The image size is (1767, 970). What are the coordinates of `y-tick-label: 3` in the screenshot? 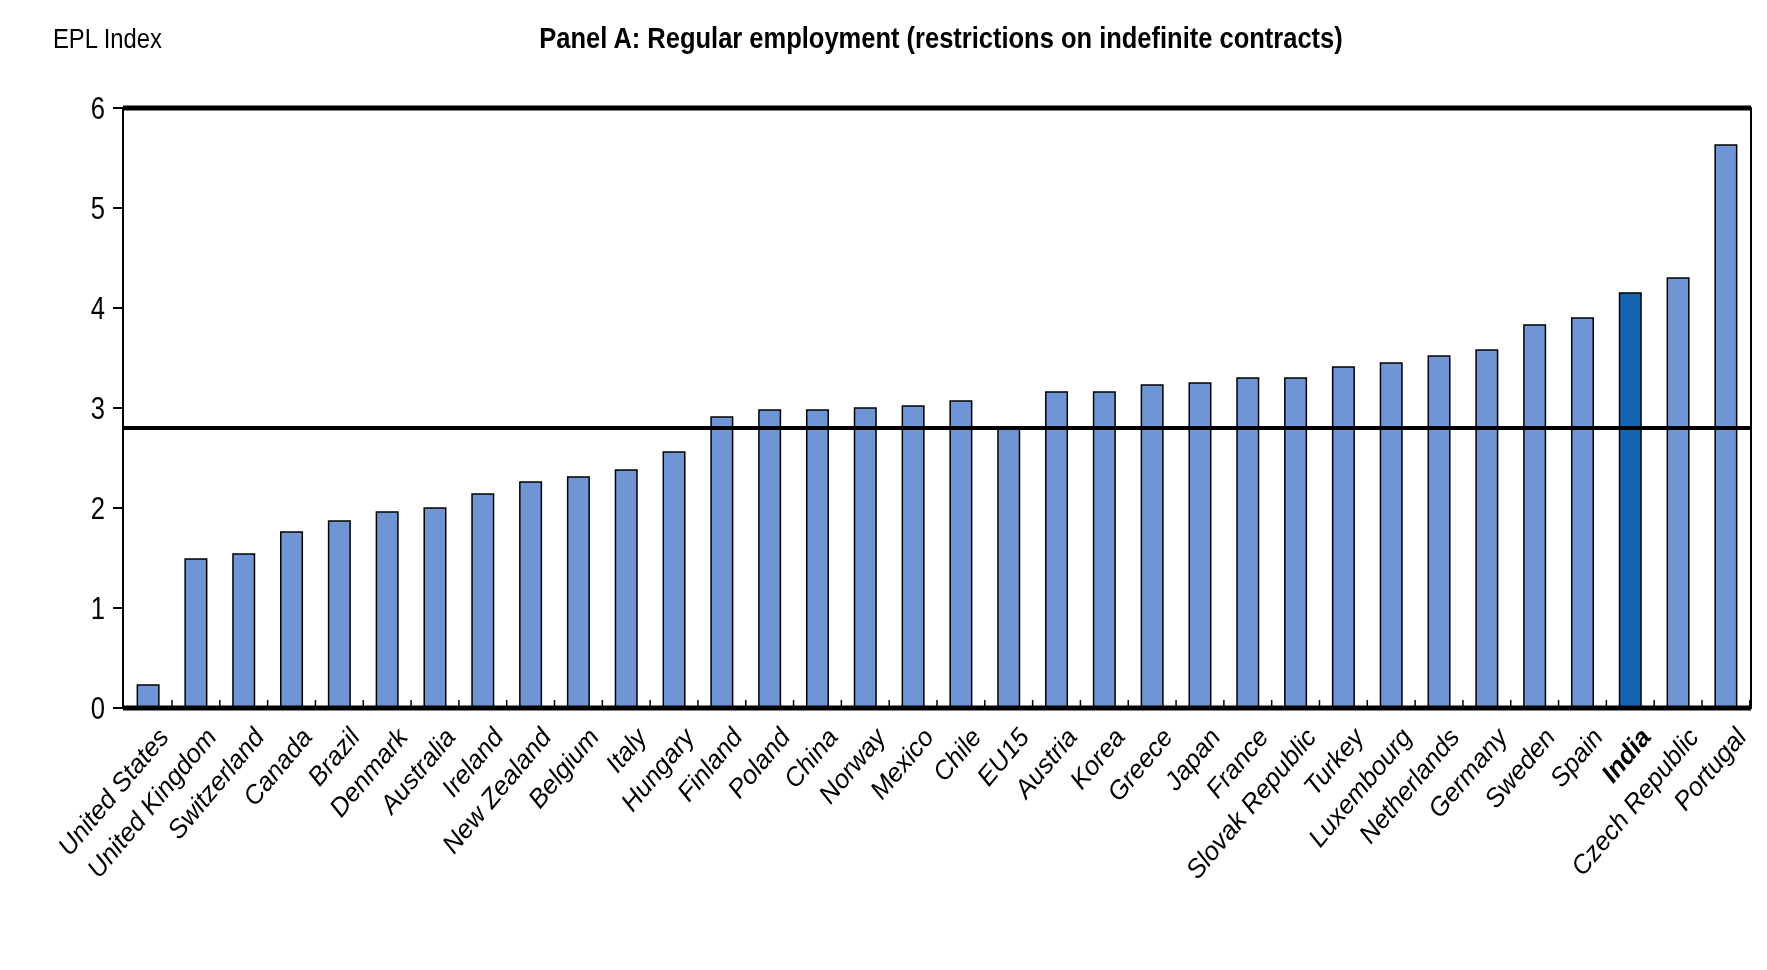 It's located at (97, 408).